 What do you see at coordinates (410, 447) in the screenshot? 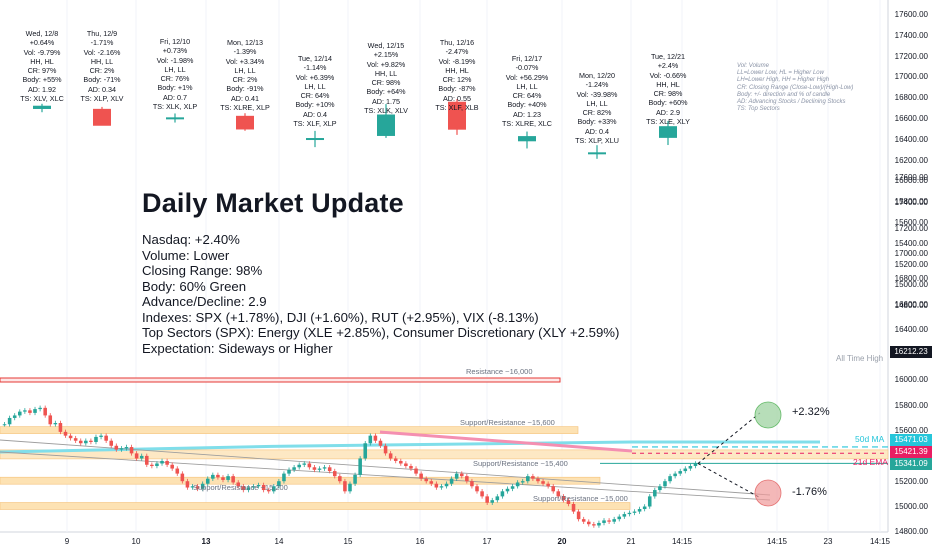
I see `ma50-line` at bounding box center [410, 447].